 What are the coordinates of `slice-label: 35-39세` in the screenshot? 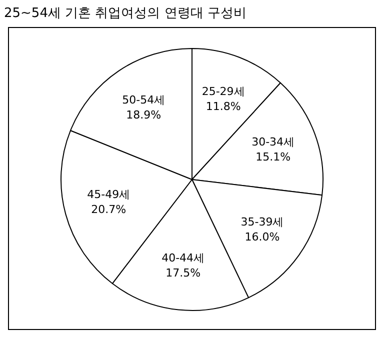 It's located at (262, 222).